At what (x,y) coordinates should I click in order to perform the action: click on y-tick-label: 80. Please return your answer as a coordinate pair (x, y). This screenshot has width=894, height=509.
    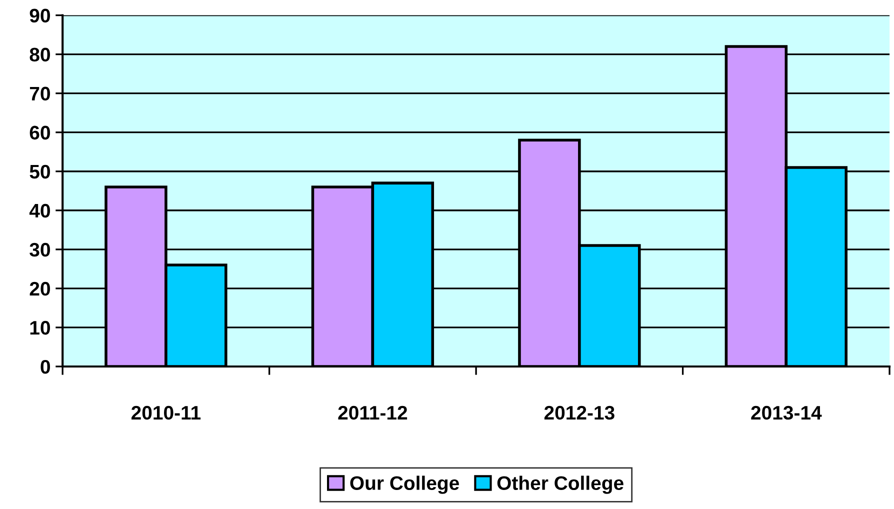
    Looking at the image, I should click on (40, 55).